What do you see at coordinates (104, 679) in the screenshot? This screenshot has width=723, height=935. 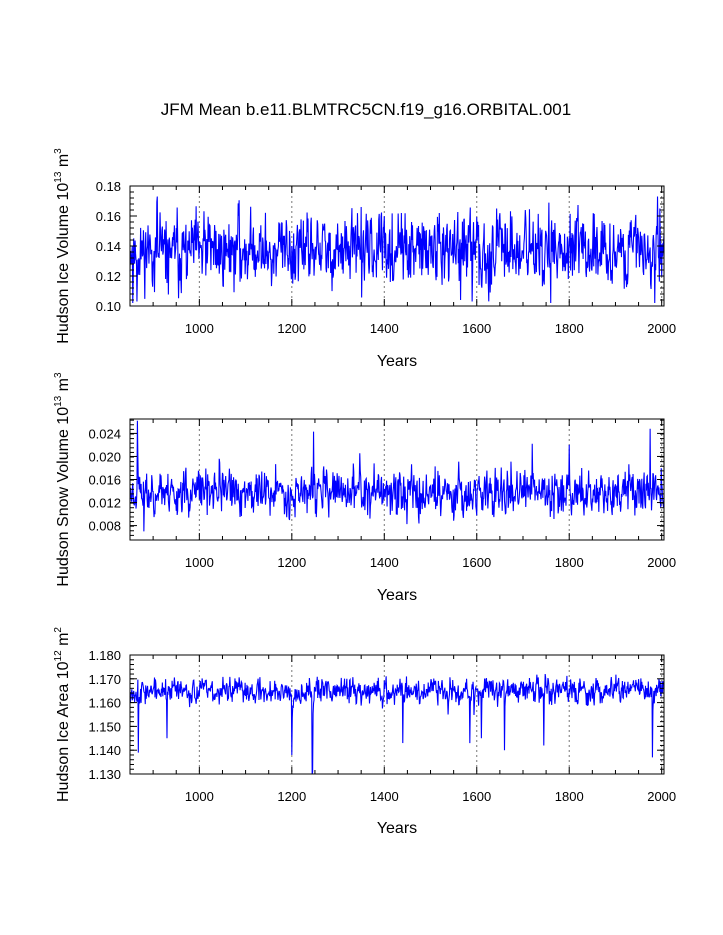 I see `y-tick-label: 1.170` at bounding box center [104, 679].